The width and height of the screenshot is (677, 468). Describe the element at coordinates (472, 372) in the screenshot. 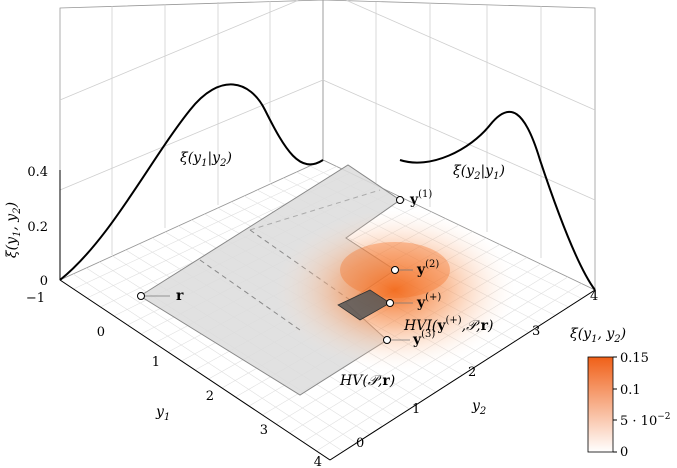

I see `y2-tick-2: 2` at that location.